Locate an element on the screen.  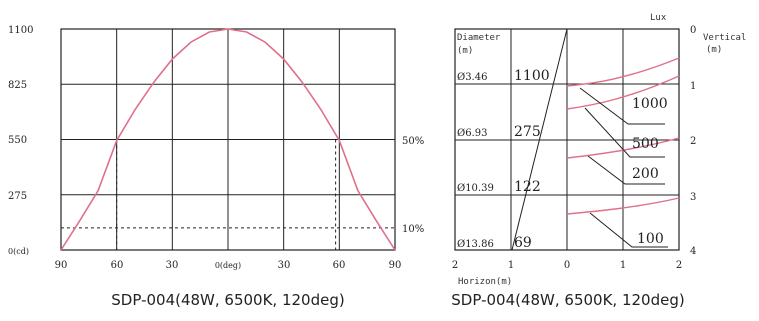
y-tick-label: 2 is located at coordinates (693, 141).